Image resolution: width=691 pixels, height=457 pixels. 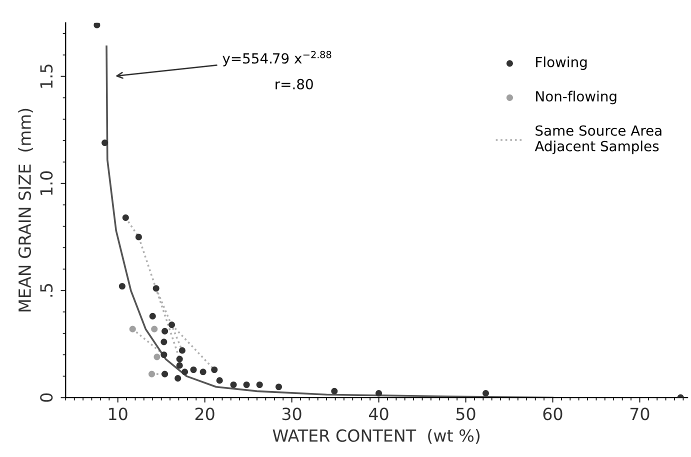 What do you see at coordinates (561, 63) in the screenshot?
I see `legend-label: Flowing` at bounding box center [561, 63].